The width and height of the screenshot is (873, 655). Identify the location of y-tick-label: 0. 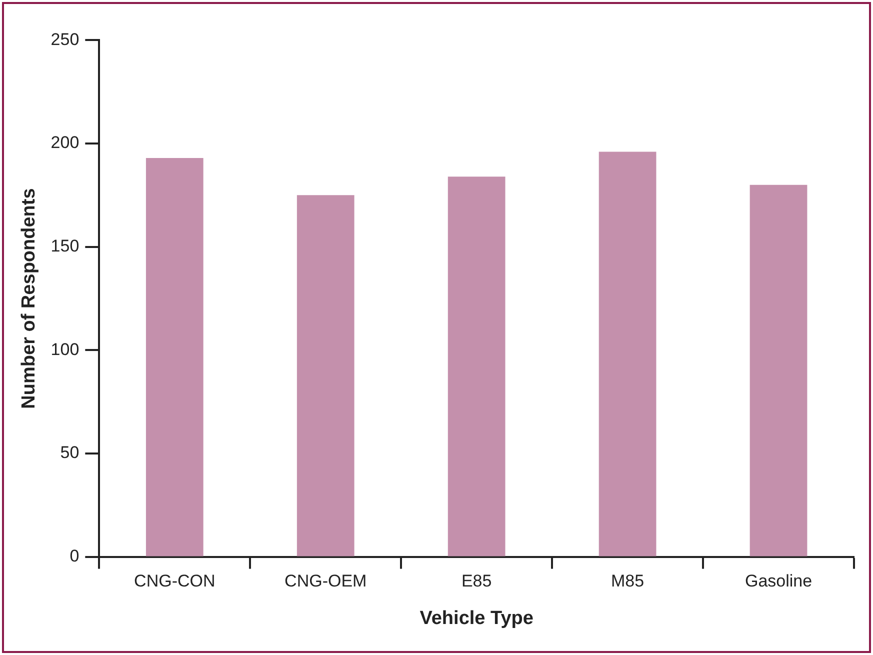
(75, 556).